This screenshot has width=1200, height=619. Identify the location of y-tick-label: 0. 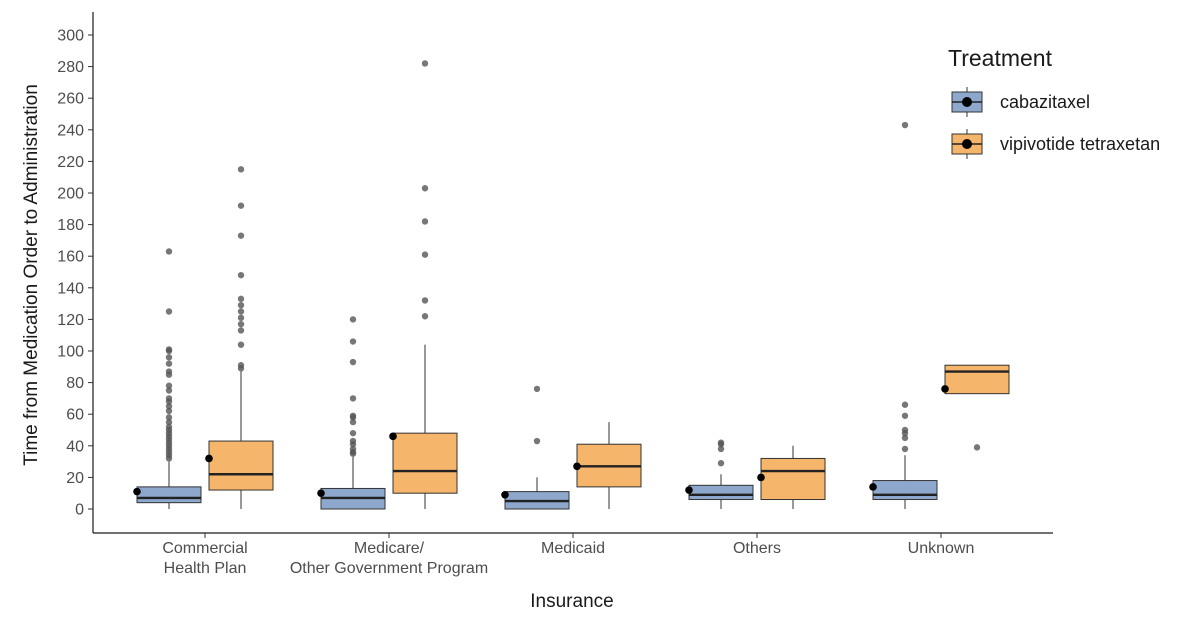
(79, 510).